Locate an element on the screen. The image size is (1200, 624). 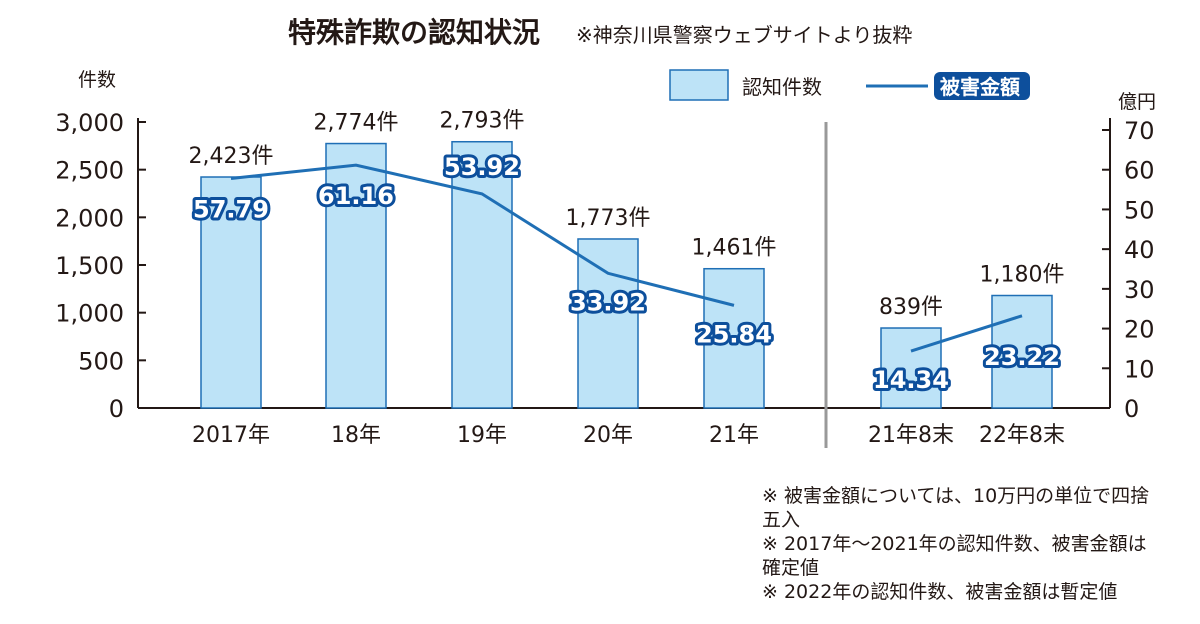
x-axis-tick-label: 18年 is located at coordinates (356, 435).